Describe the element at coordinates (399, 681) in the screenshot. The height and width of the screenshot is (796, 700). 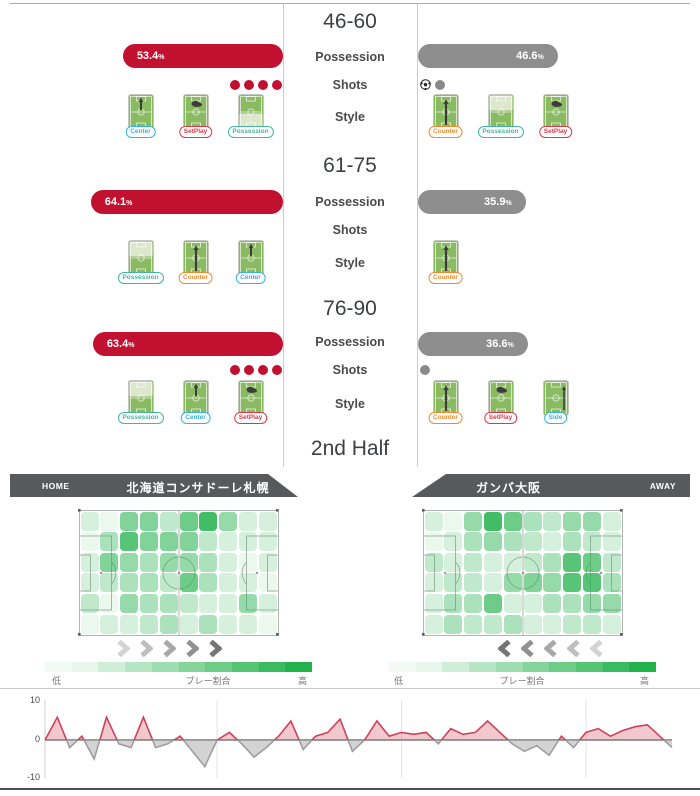
I see `legend-low-away: 低` at that location.